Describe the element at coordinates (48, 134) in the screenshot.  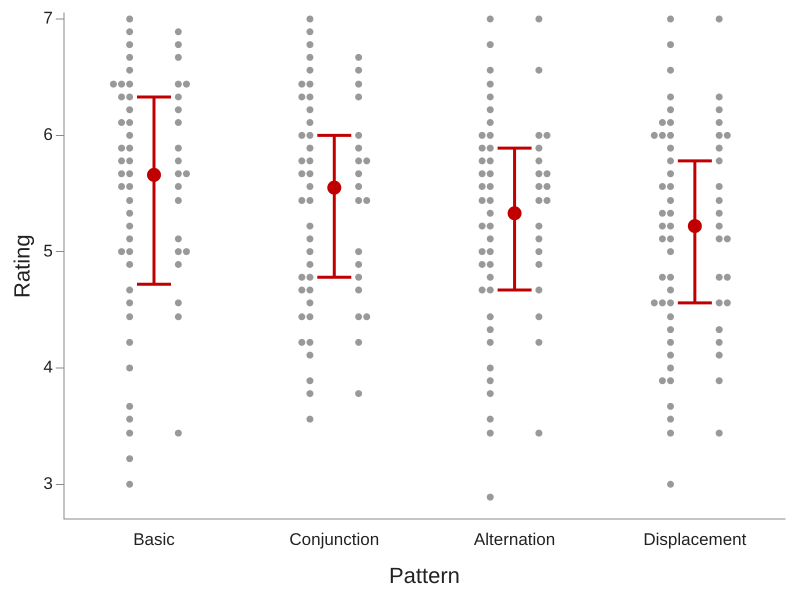
I see `y-tick-label: 6` at that location.